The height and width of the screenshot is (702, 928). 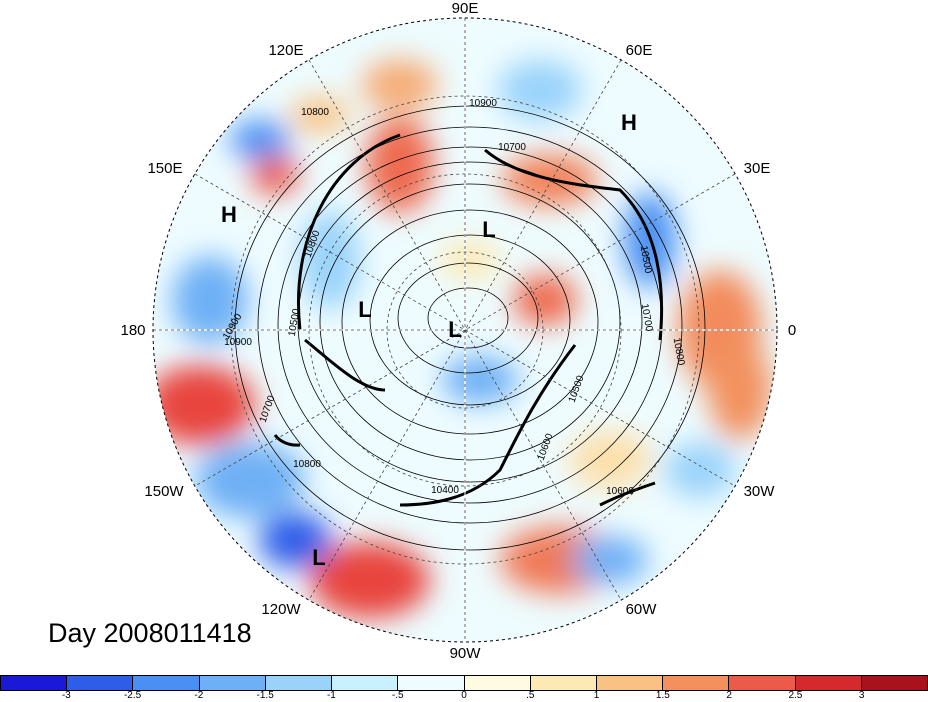 I want to click on lon-label-150e: 150E, so click(x=164, y=168).